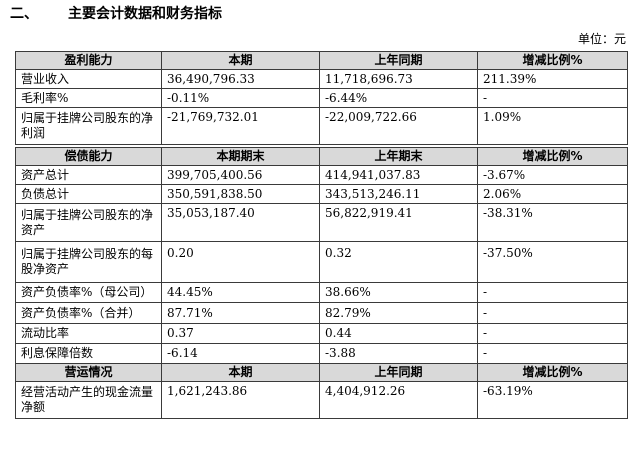 The image size is (634, 454). I want to click on cell-value: -6.44%, so click(398, 98).